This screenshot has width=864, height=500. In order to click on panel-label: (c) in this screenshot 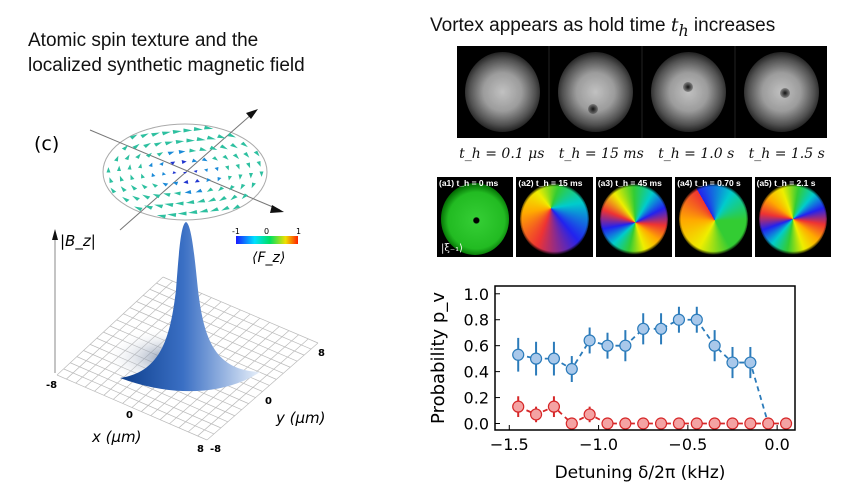, I will do `click(46, 144)`.